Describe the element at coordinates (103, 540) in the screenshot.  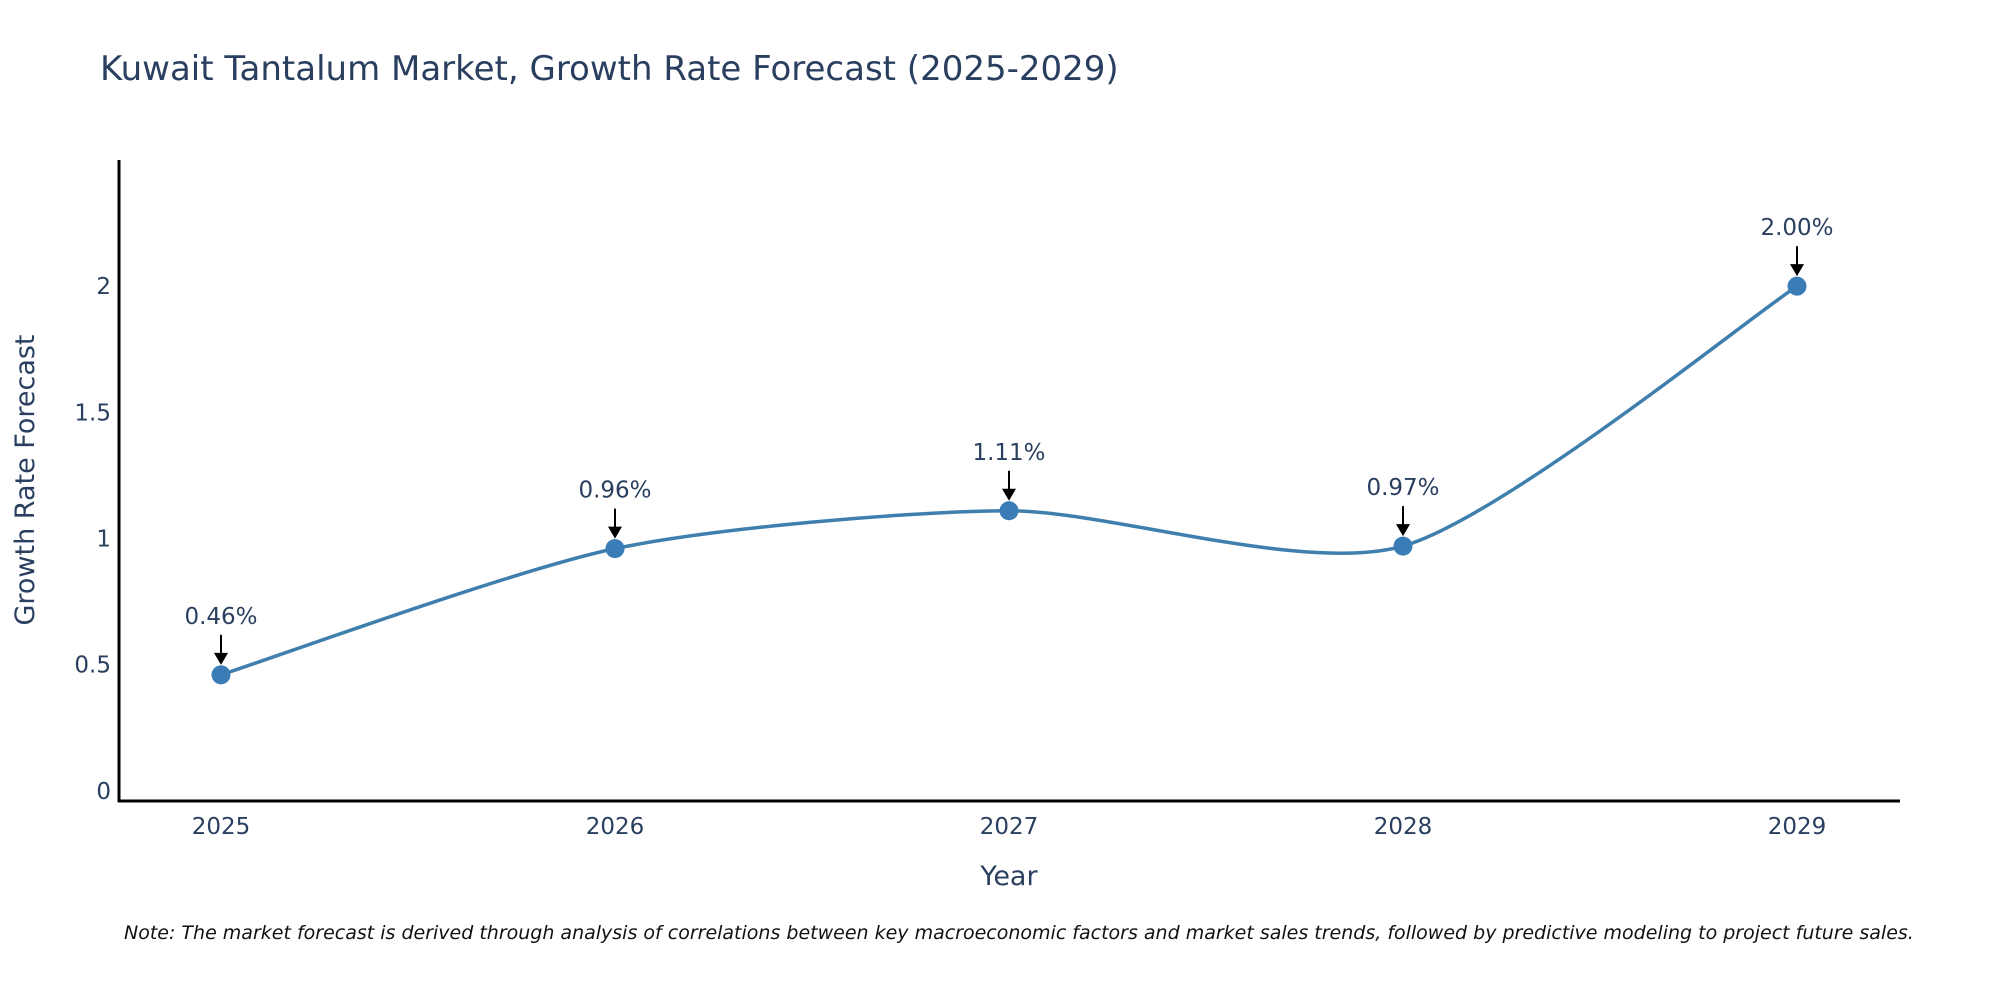
I see `y-tick-label: 1` at that location.